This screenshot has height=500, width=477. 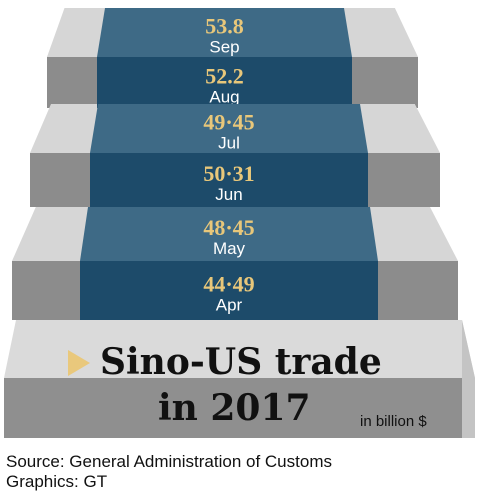 I want to click on graphics-credit: Graphics: GT, so click(x=57, y=481).